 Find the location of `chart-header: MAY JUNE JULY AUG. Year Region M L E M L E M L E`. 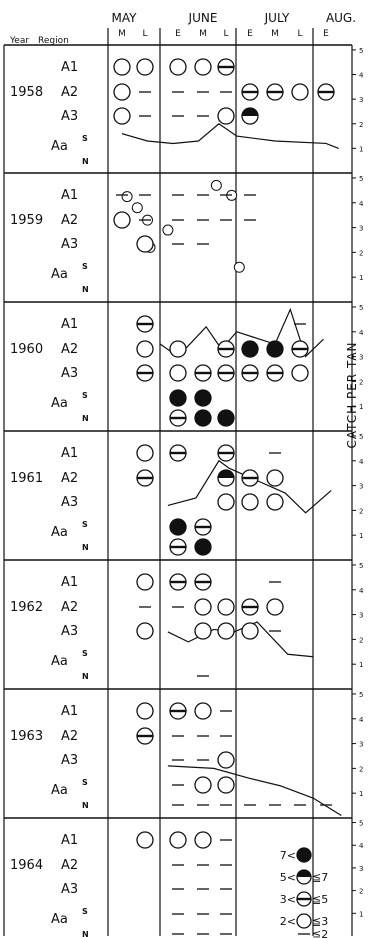

chart-header: MAY JUNE JULY AUG. Year Region M L E M L E M L E is located at coordinates (182, 28).